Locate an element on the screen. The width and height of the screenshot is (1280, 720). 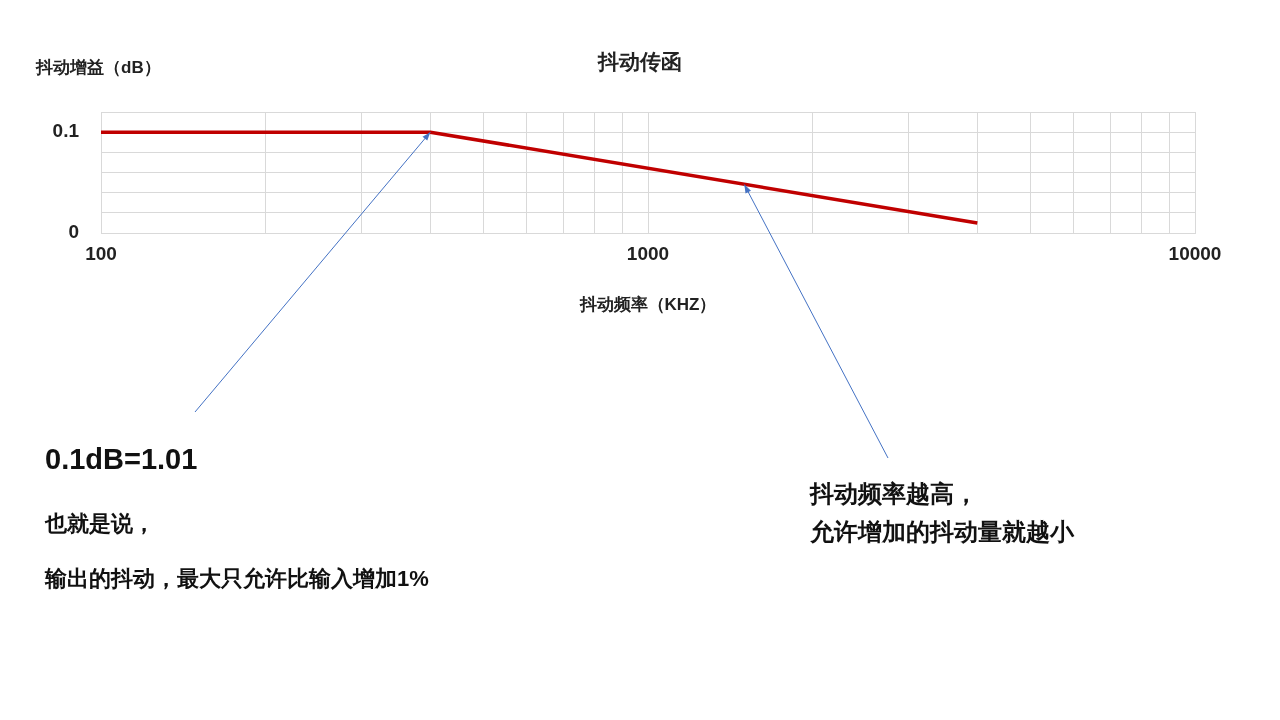
x-tick-label: 1000 is located at coordinates (648, 253).